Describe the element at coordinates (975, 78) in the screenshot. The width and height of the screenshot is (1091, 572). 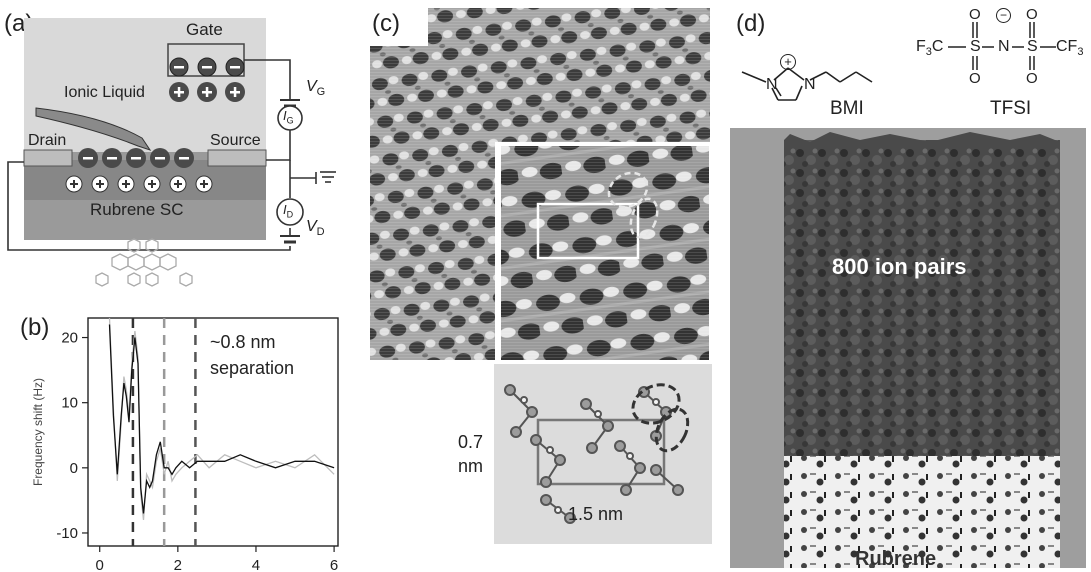
I see `tfsi-o-bottom-left: O` at that location.